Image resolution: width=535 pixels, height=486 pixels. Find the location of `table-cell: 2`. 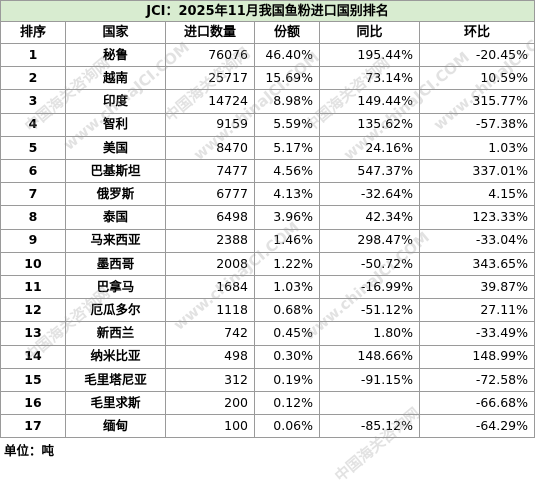

table-cell: 2 is located at coordinates (33, 79).